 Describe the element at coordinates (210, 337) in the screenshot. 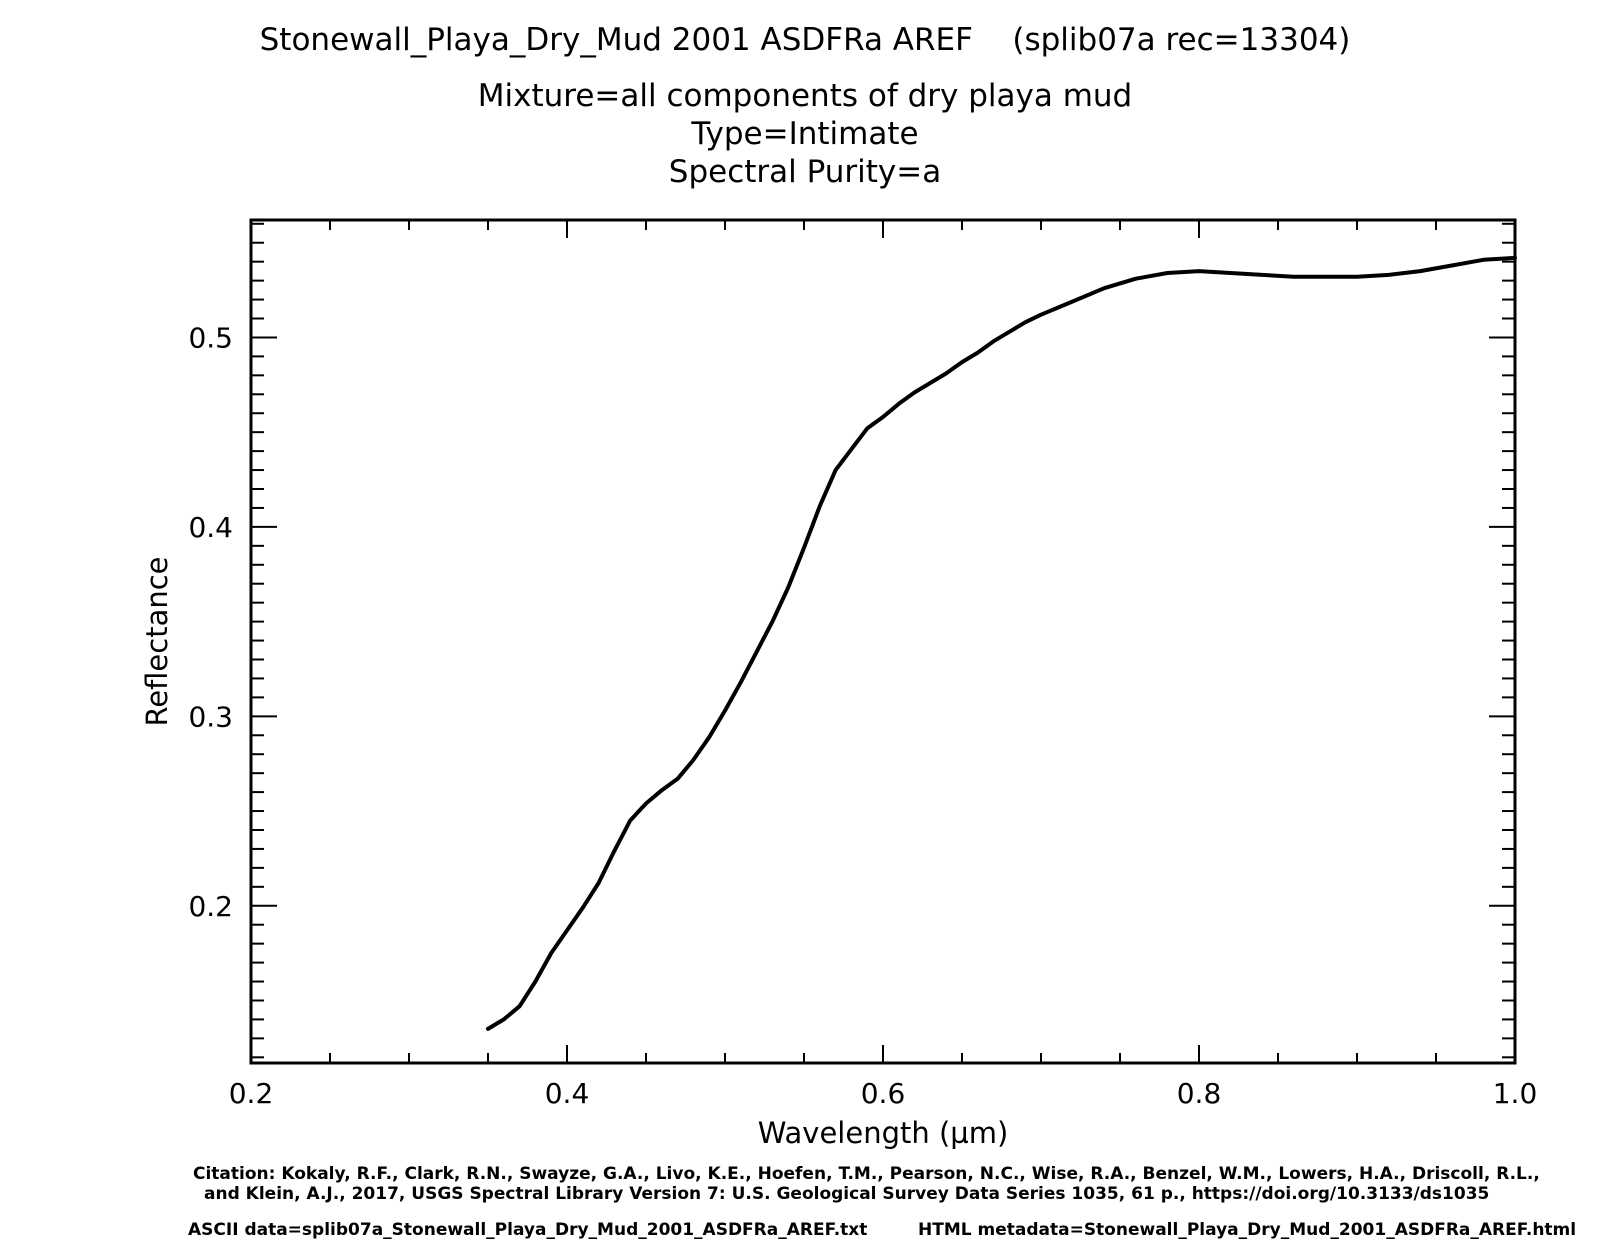

I see `y-tick-label: 0.5` at that location.